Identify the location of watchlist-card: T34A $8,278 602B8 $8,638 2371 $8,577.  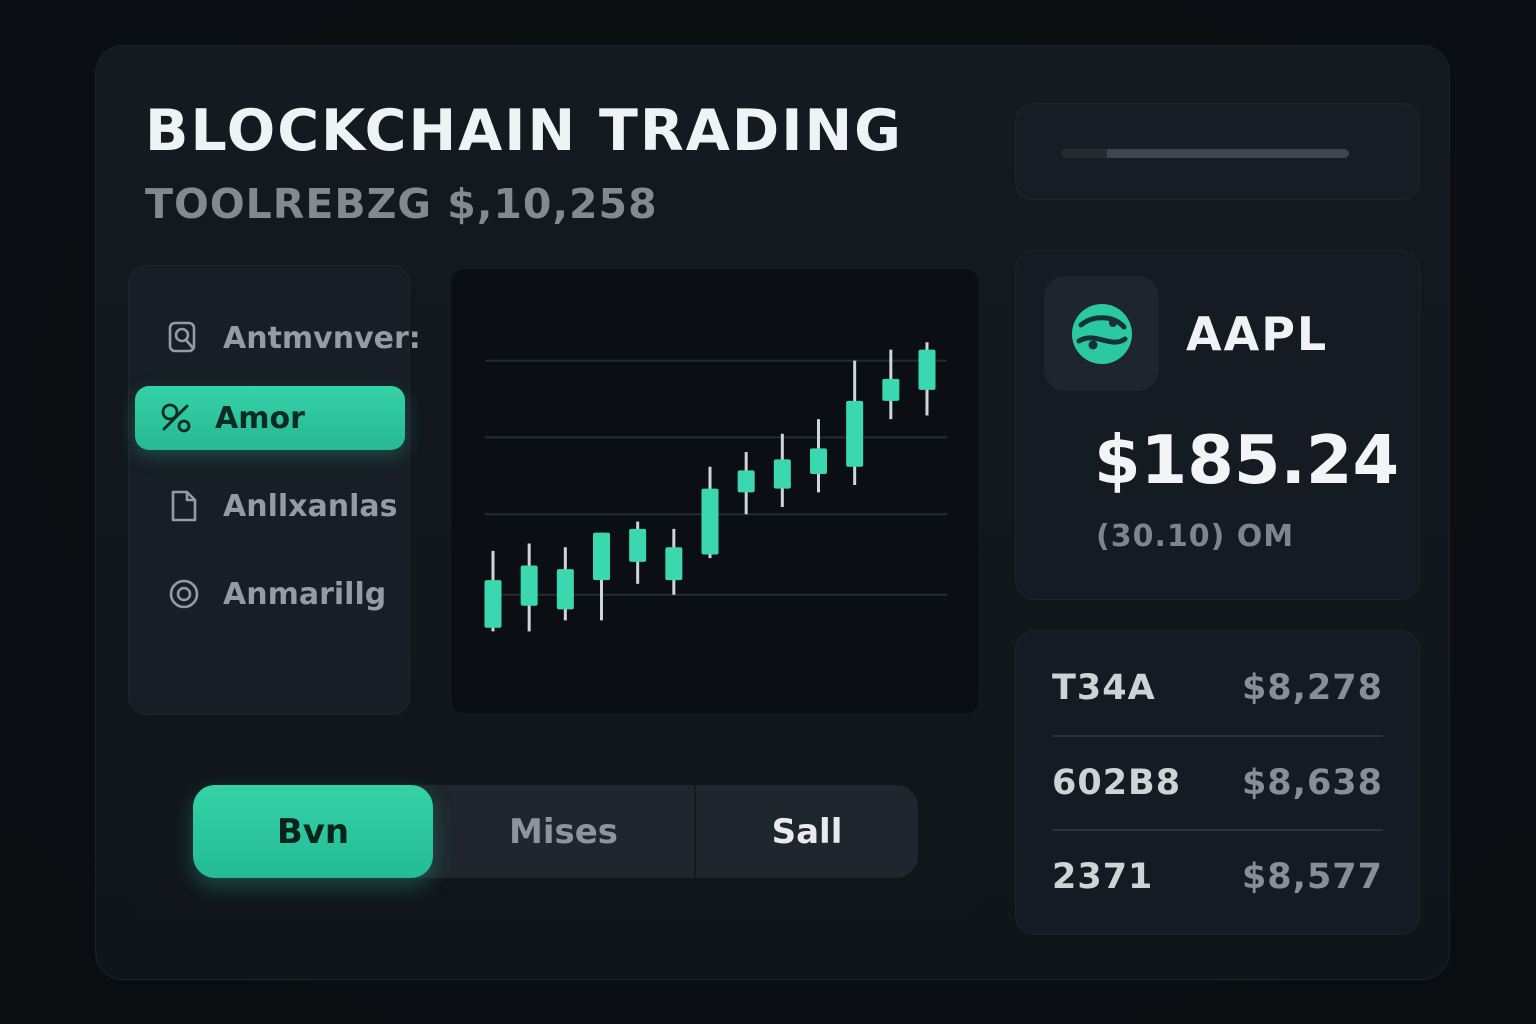
(1217, 782).